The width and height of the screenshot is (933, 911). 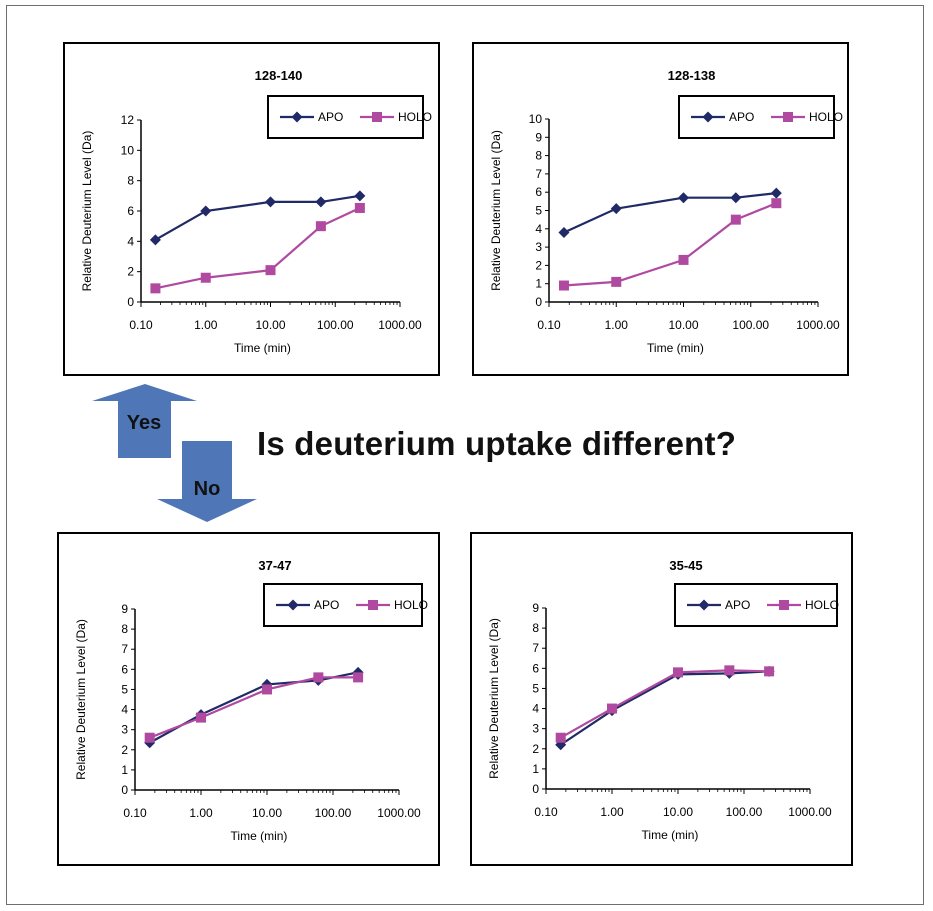 I want to click on legend-box, so click(x=756, y=117).